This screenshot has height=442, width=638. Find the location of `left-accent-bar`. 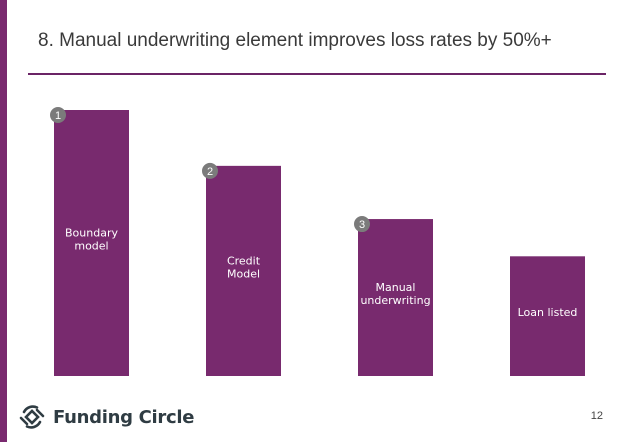

left-accent-bar is located at coordinates (3, 221).